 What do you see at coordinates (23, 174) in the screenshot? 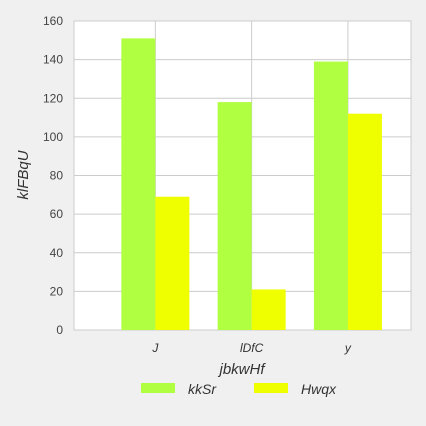
I see `y-axis-title: klFBqU` at bounding box center [23, 174].